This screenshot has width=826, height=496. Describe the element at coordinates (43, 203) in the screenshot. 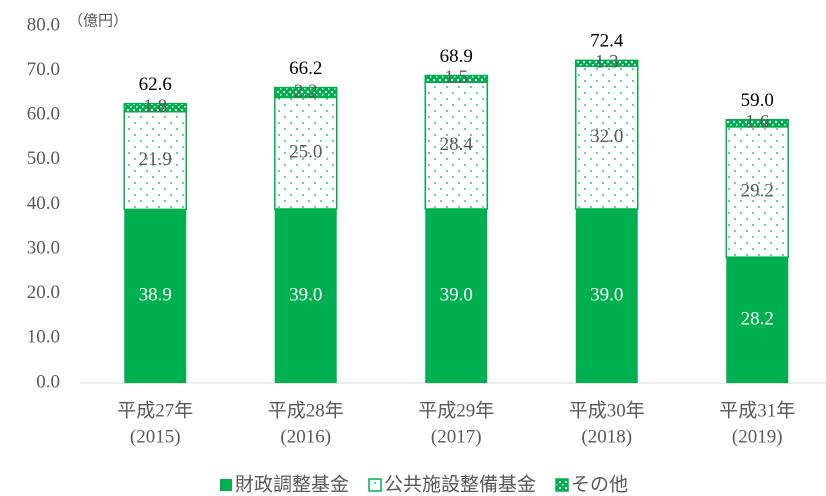

I see `y-tick-label: 40.0` at that location.